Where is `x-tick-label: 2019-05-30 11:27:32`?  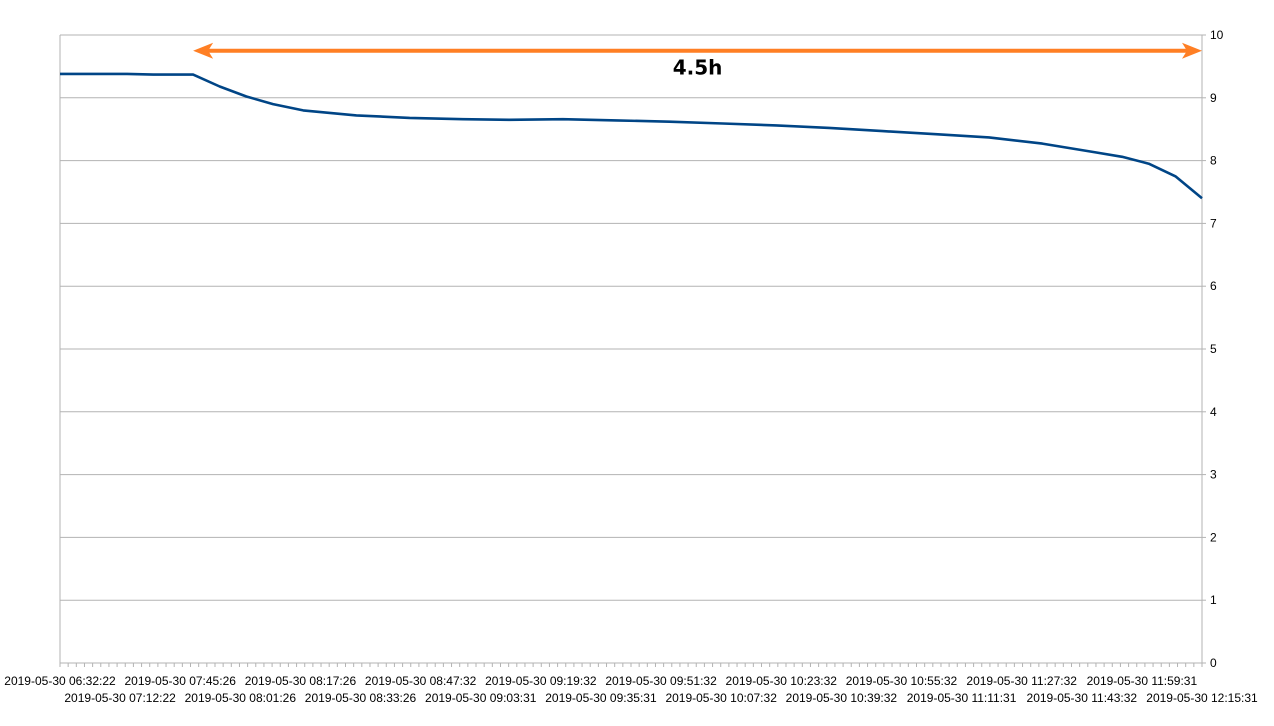 x-tick-label: 2019-05-30 11:27:32 is located at coordinates (1021, 681).